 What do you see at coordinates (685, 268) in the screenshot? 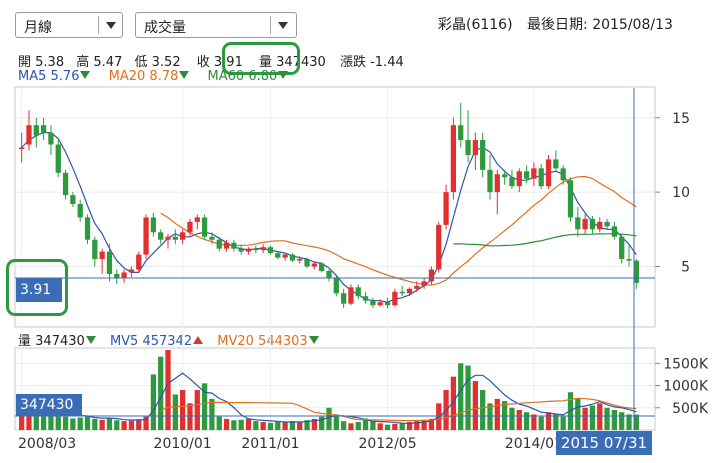
I see `price-tick-label: 5` at bounding box center [685, 268].